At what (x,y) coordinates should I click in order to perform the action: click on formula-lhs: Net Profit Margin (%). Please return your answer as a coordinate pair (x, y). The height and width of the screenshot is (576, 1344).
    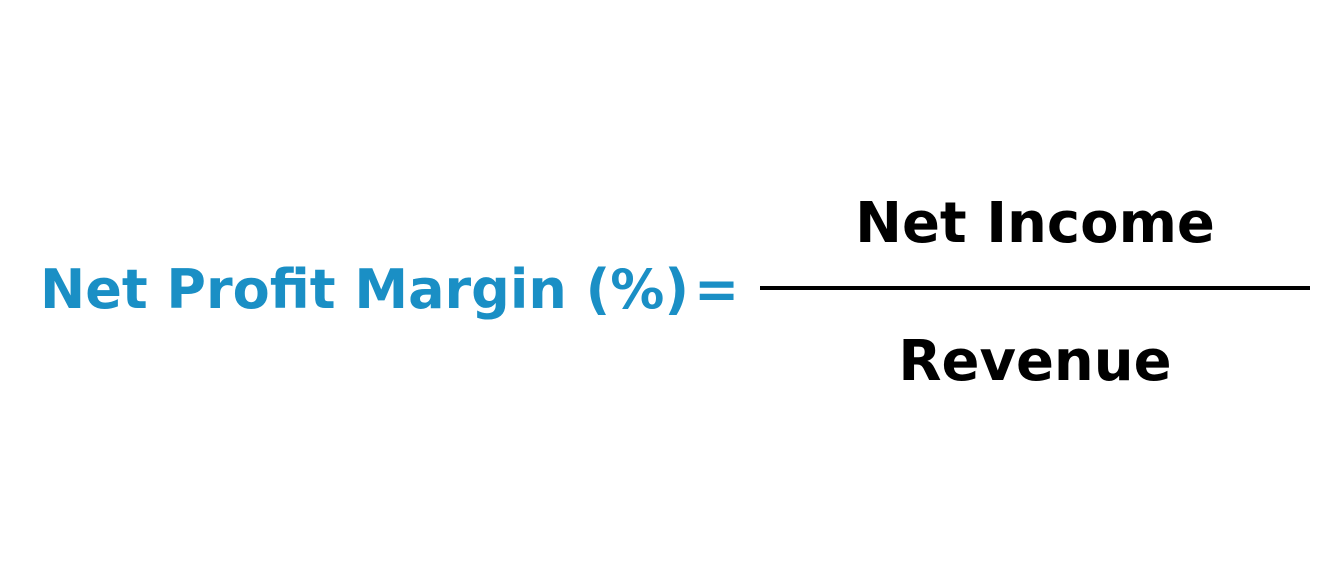
    Looking at the image, I should click on (365, 289).